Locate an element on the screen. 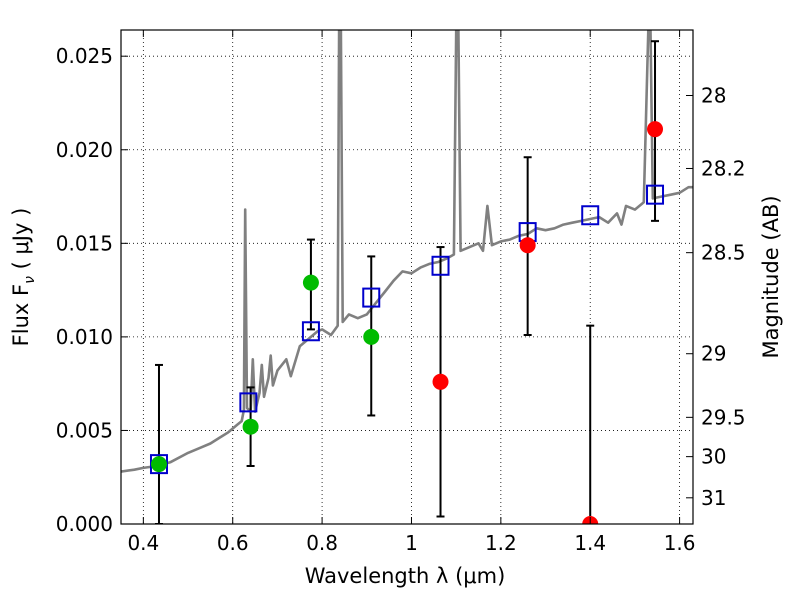 The image size is (800, 600). y-tick-label: 0.015 is located at coordinates (84, 243).